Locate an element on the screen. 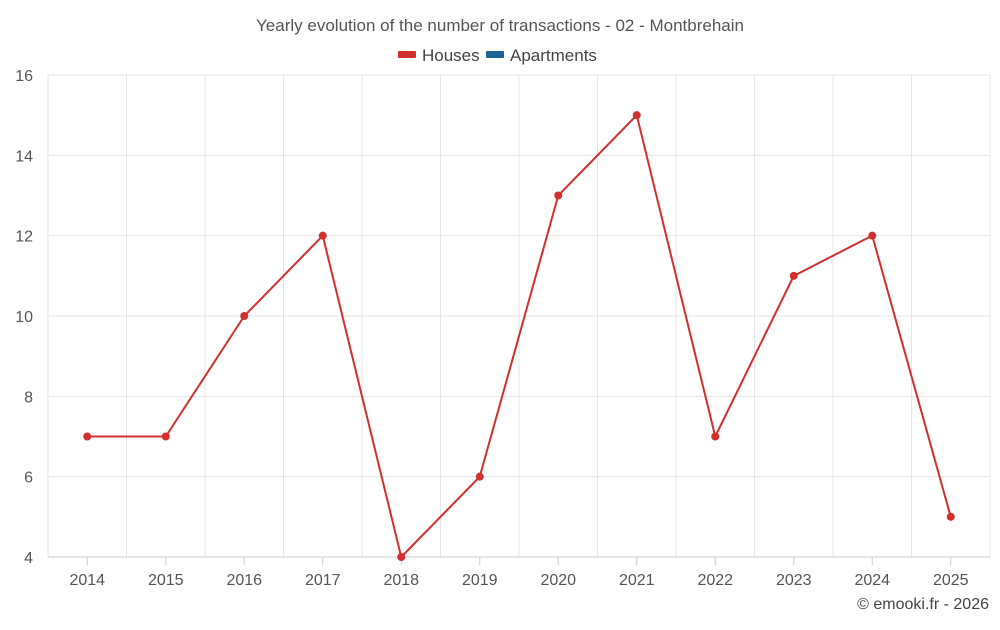 The height and width of the screenshot is (630, 1000). x-tick-label: 2025 is located at coordinates (951, 580).